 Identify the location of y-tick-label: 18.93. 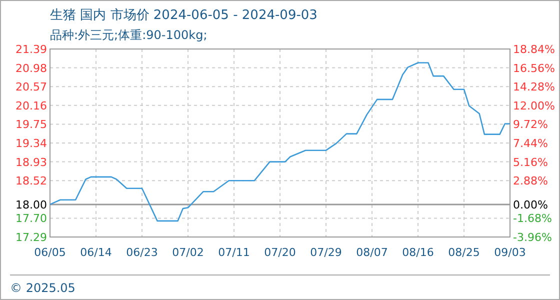
(31, 162).